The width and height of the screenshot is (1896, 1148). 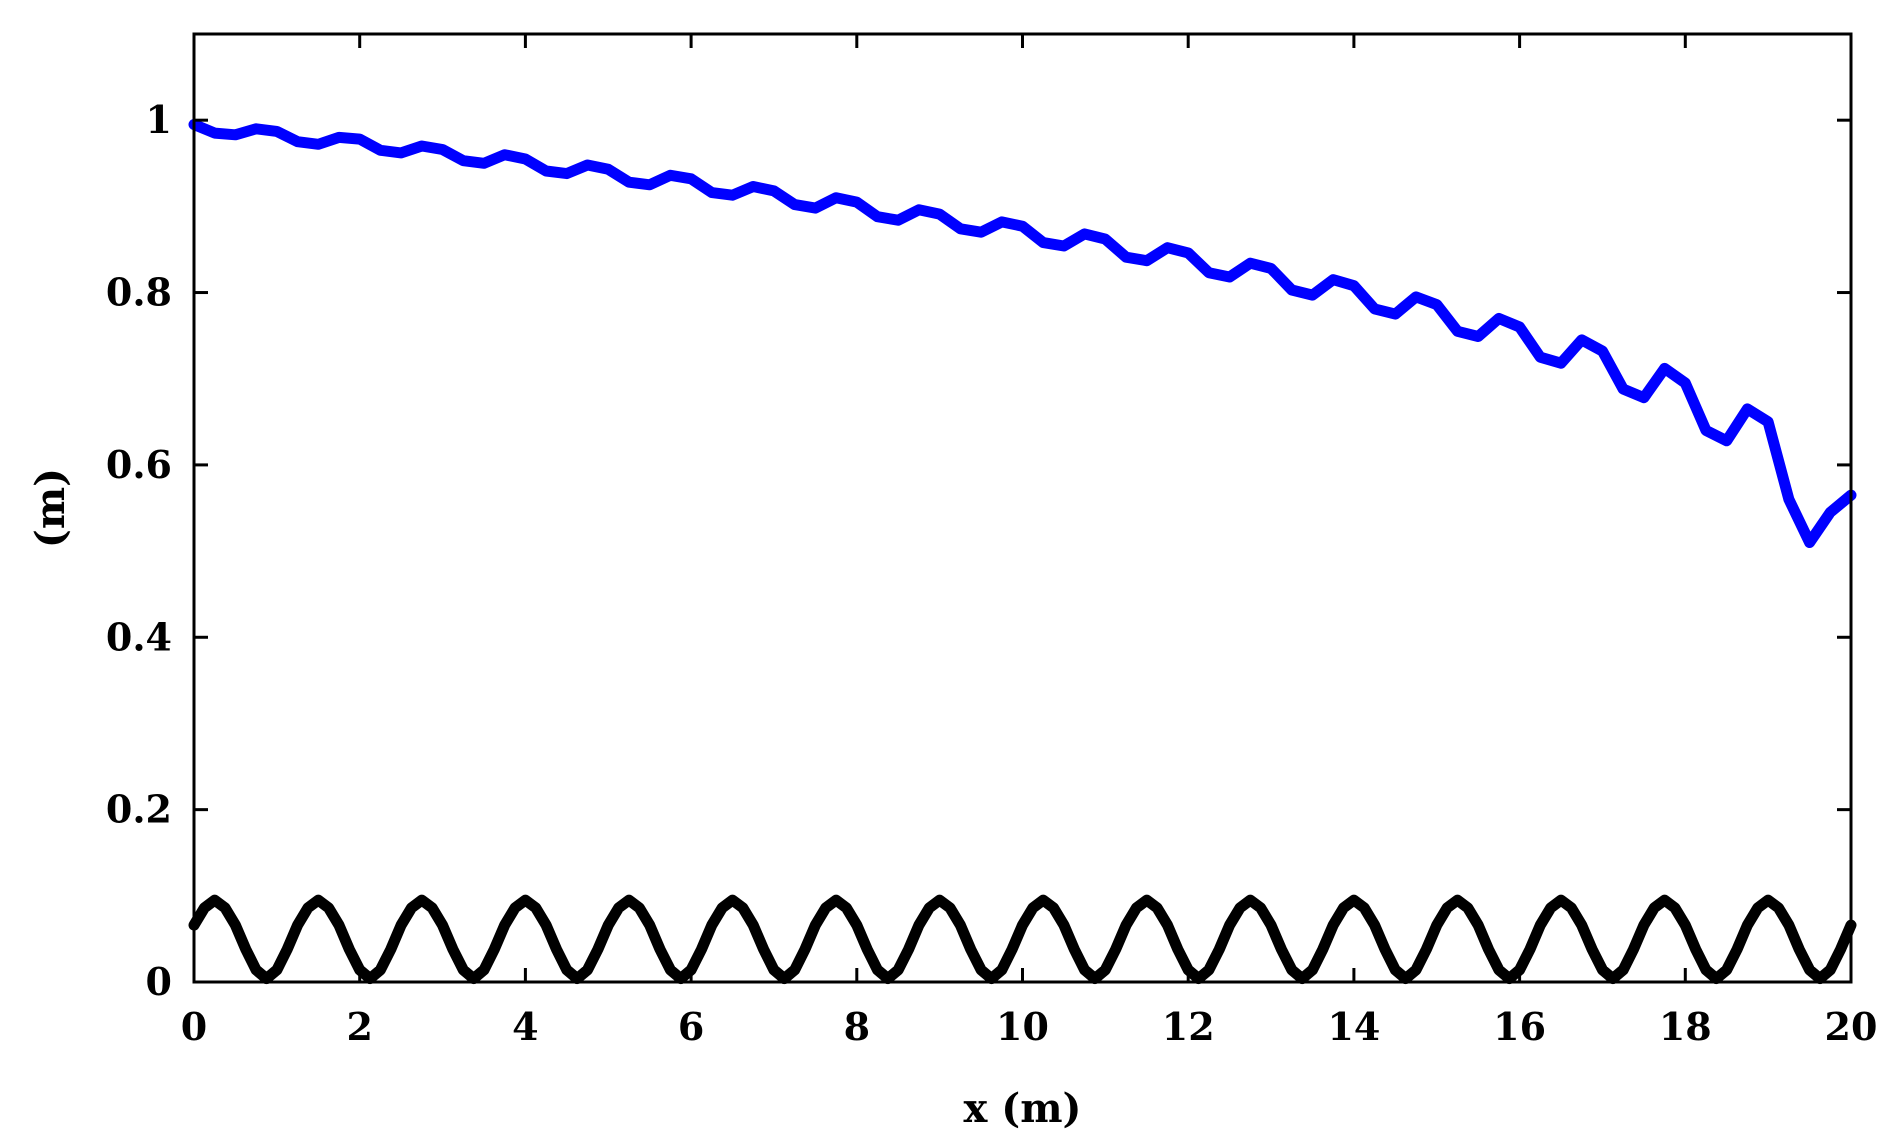 I want to click on y-tick-label: 0, so click(x=159, y=981).